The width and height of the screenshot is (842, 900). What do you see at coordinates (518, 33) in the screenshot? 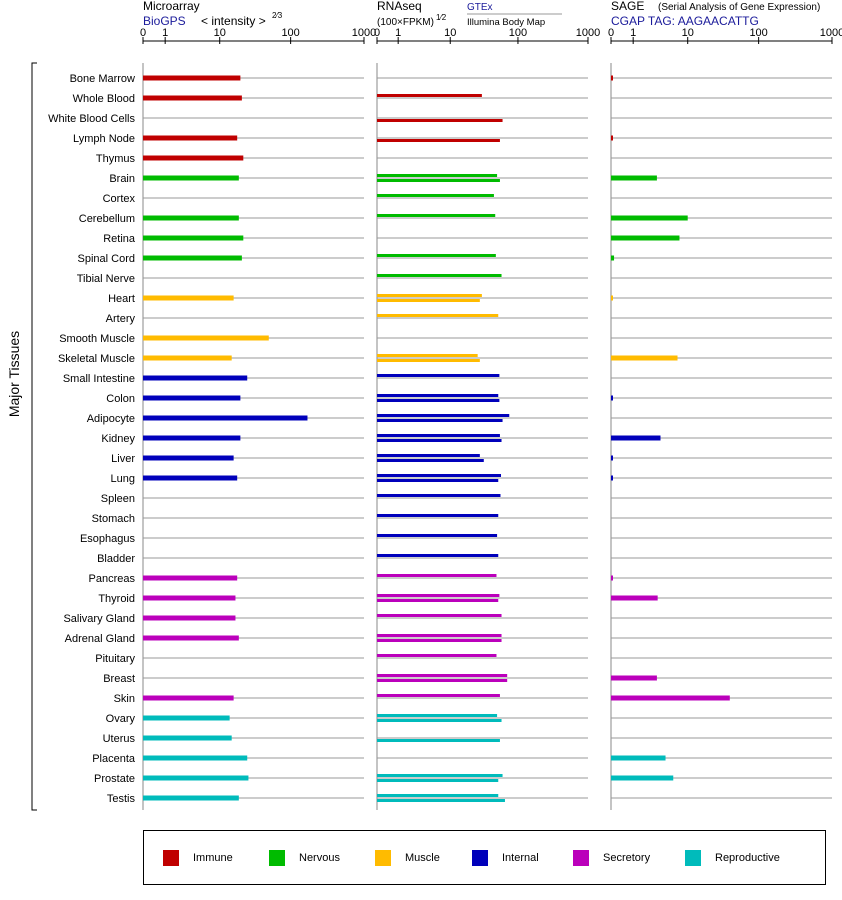
I see `x-tick-label: 100` at bounding box center [518, 33].